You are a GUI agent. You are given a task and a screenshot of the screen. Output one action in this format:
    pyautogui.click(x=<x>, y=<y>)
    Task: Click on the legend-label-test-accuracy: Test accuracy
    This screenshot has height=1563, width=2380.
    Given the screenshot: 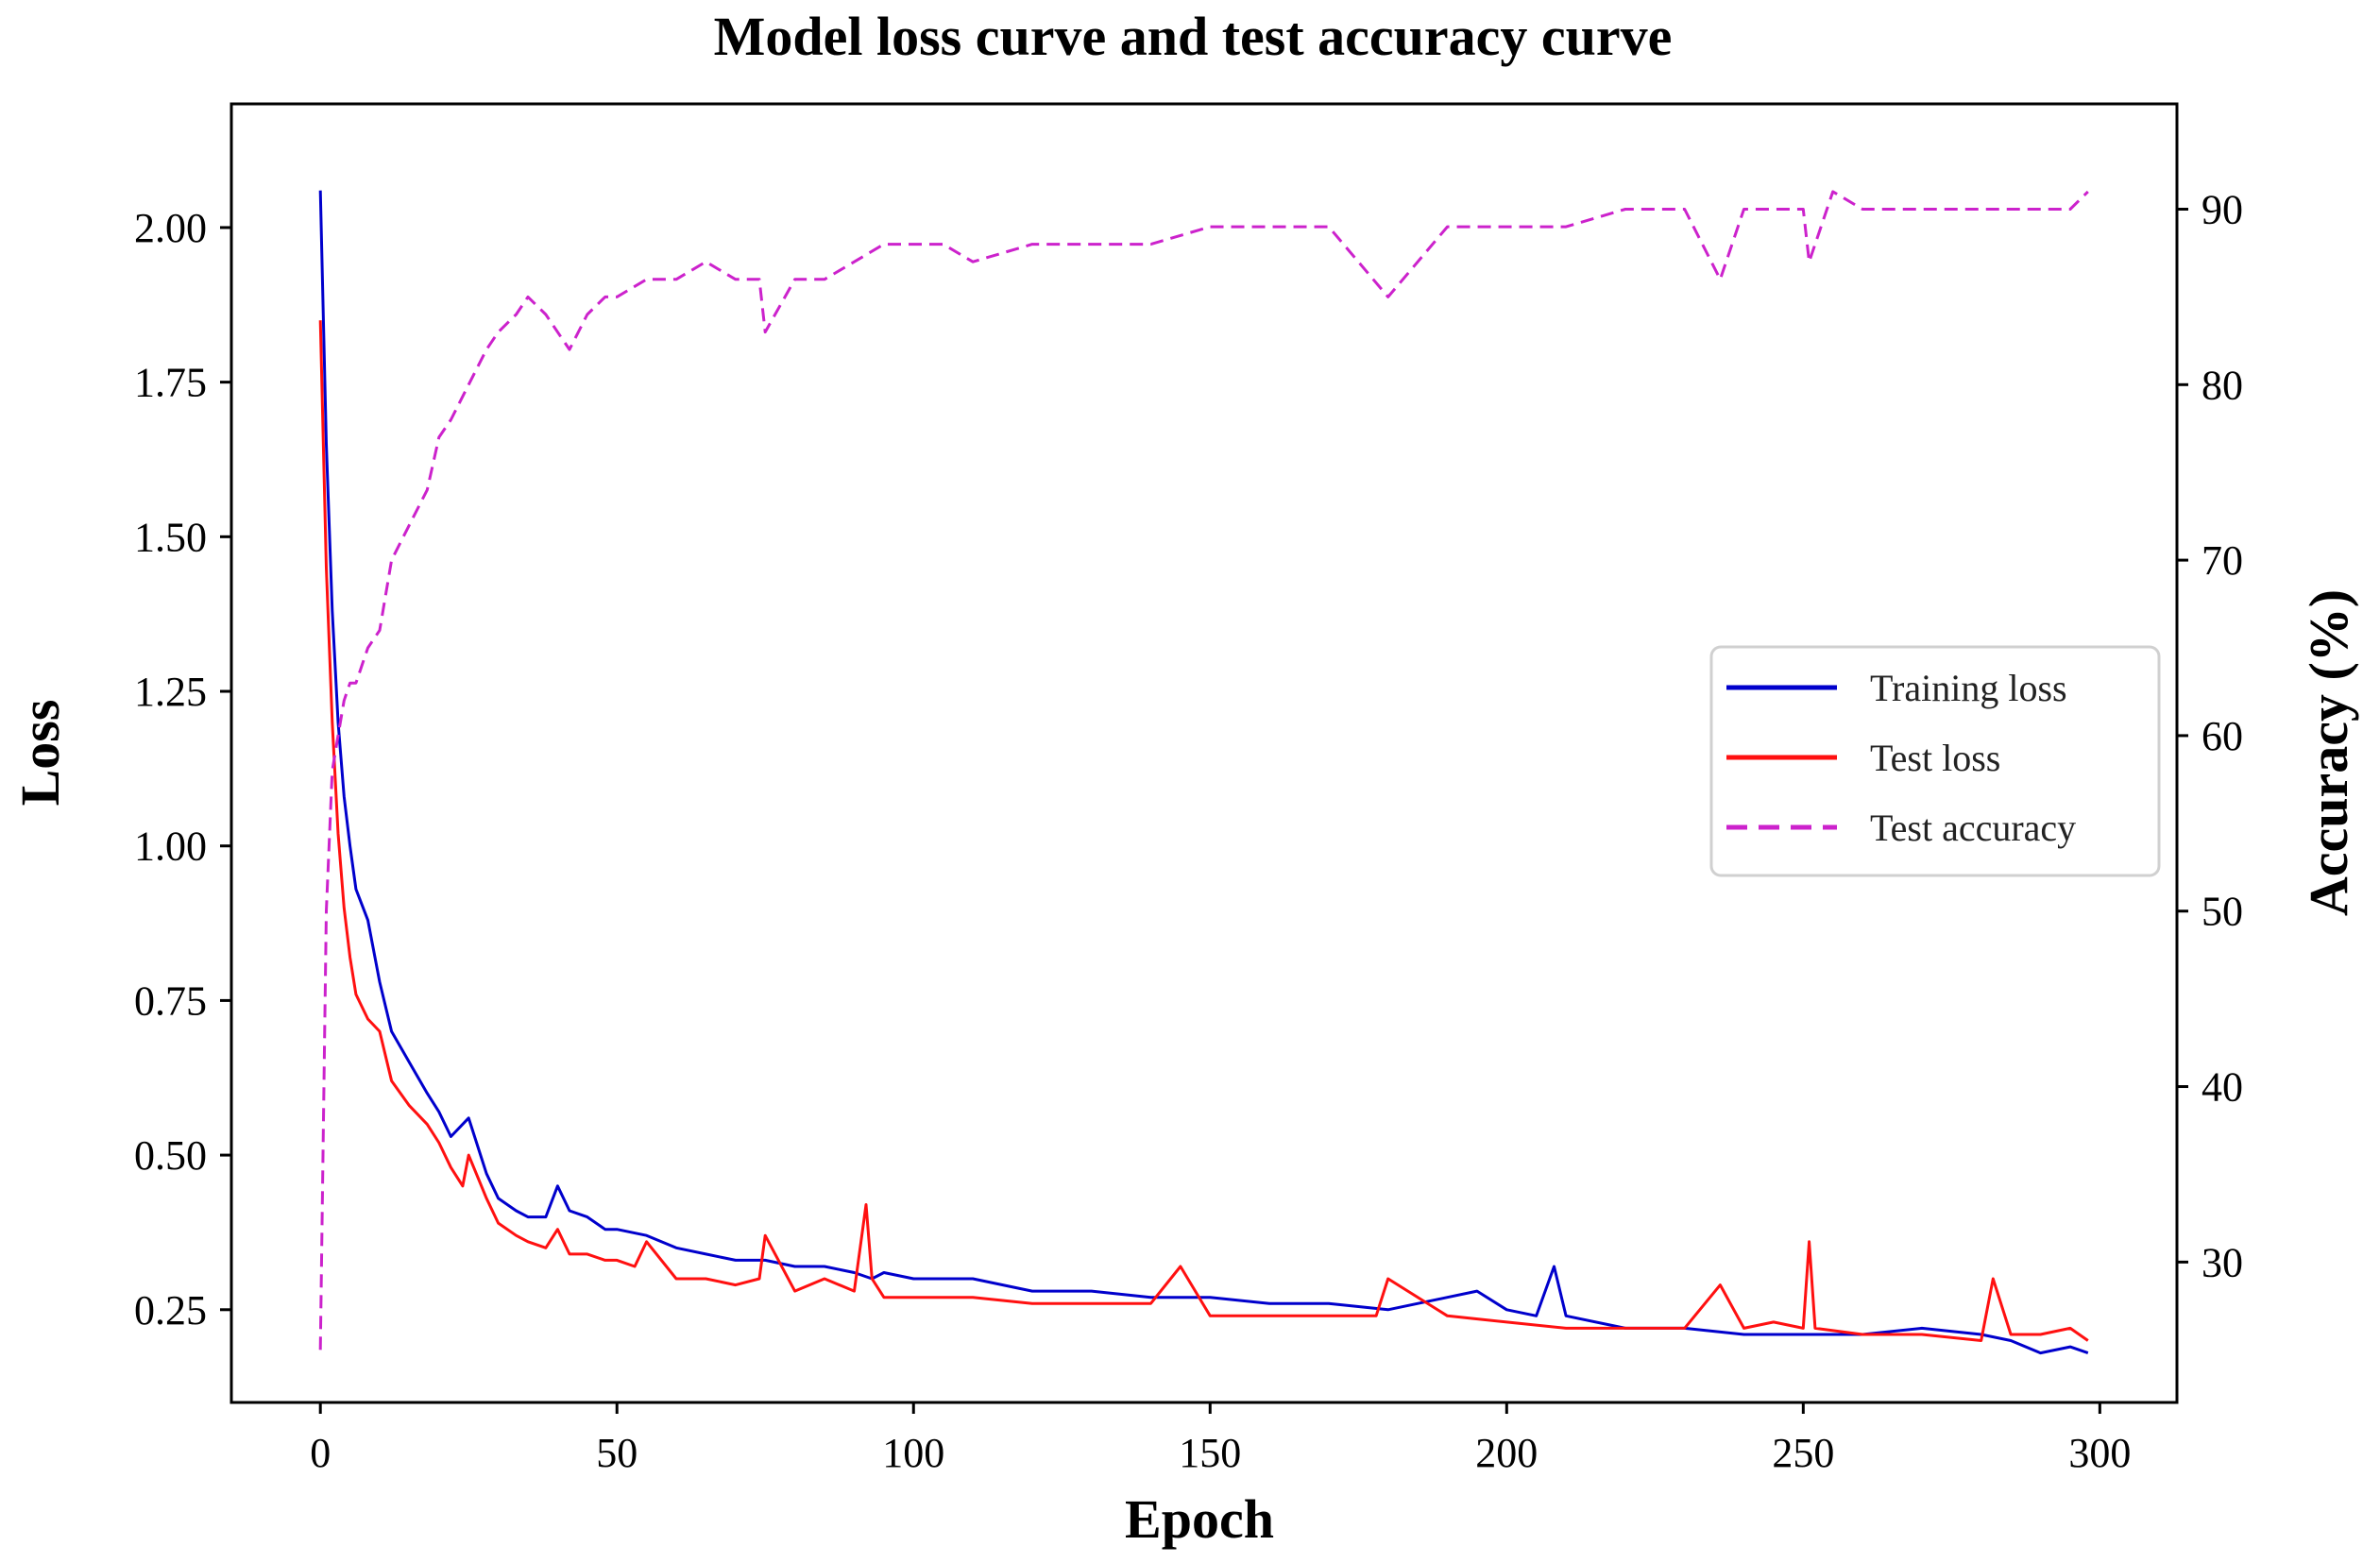 What is the action you would take?
    pyautogui.click(x=1973, y=828)
    